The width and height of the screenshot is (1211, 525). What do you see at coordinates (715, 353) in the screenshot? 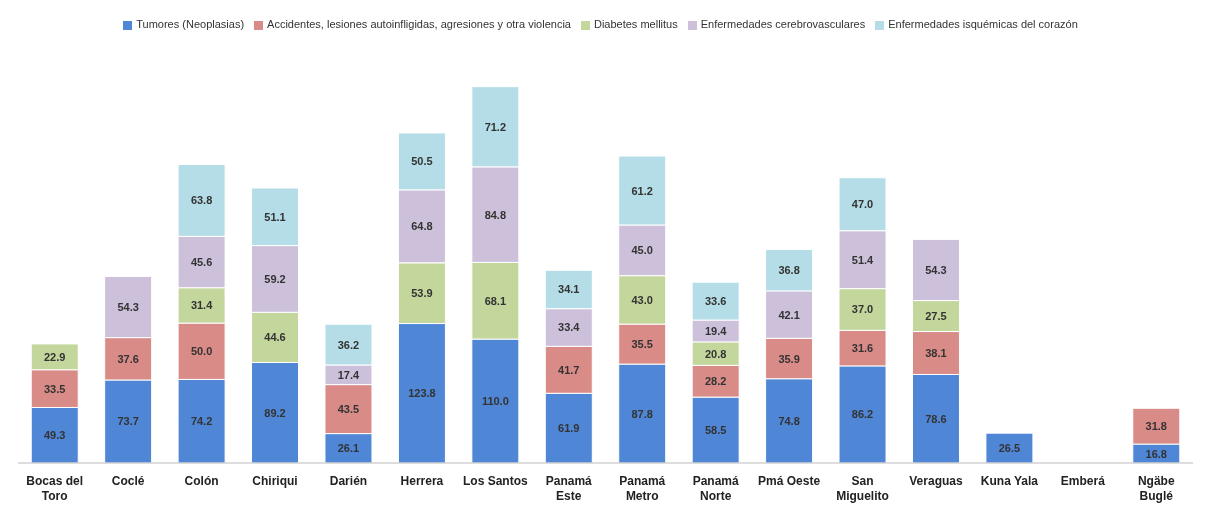
I see `data-label: 20.8` at bounding box center [715, 353].